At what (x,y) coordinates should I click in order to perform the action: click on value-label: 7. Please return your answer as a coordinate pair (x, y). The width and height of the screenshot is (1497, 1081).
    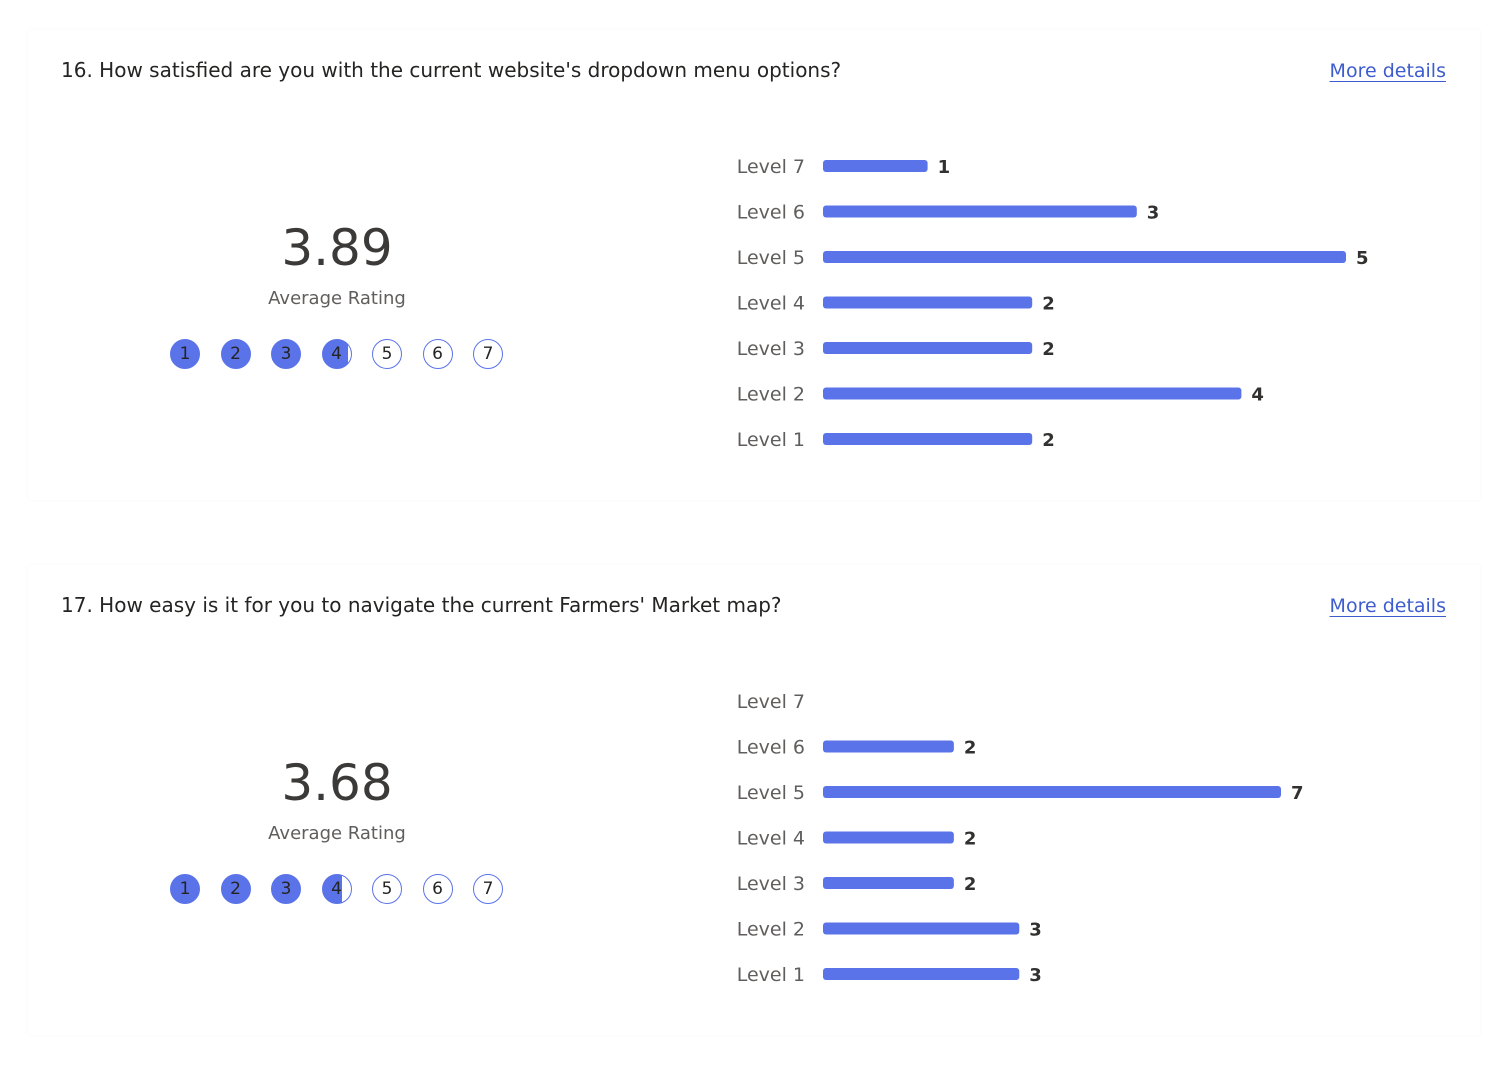
    Looking at the image, I should click on (1297, 793).